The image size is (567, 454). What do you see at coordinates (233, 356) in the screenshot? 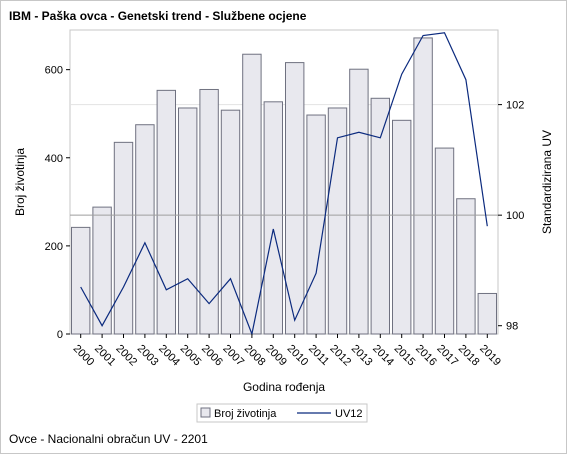
I see `x-tick-label-2007: 2007` at bounding box center [233, 356].